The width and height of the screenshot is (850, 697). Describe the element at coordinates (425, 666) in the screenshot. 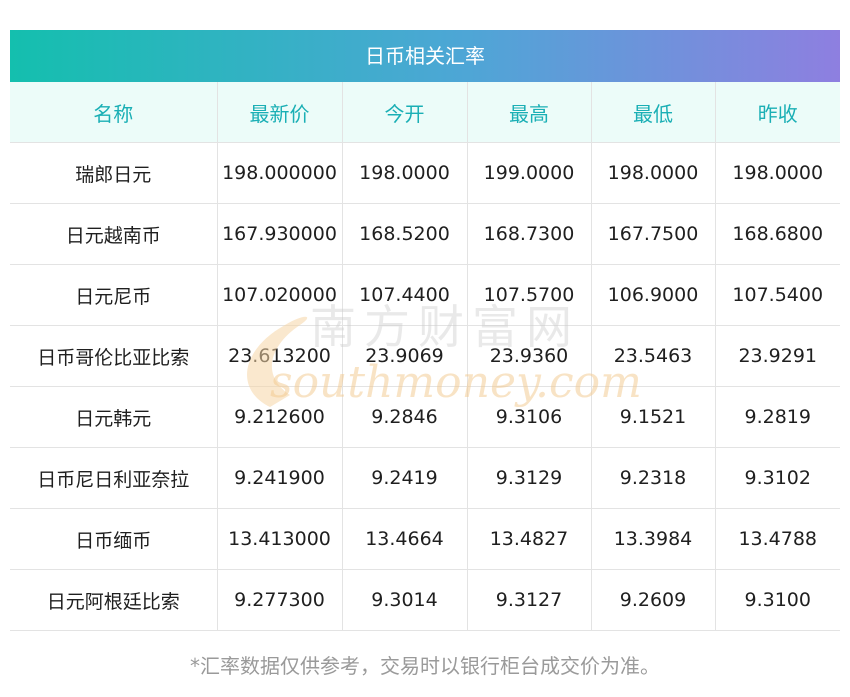

I see `disclaimer-note: *汇率数据仅供参考，交易时以银行柜台成交价为准。` at that location.